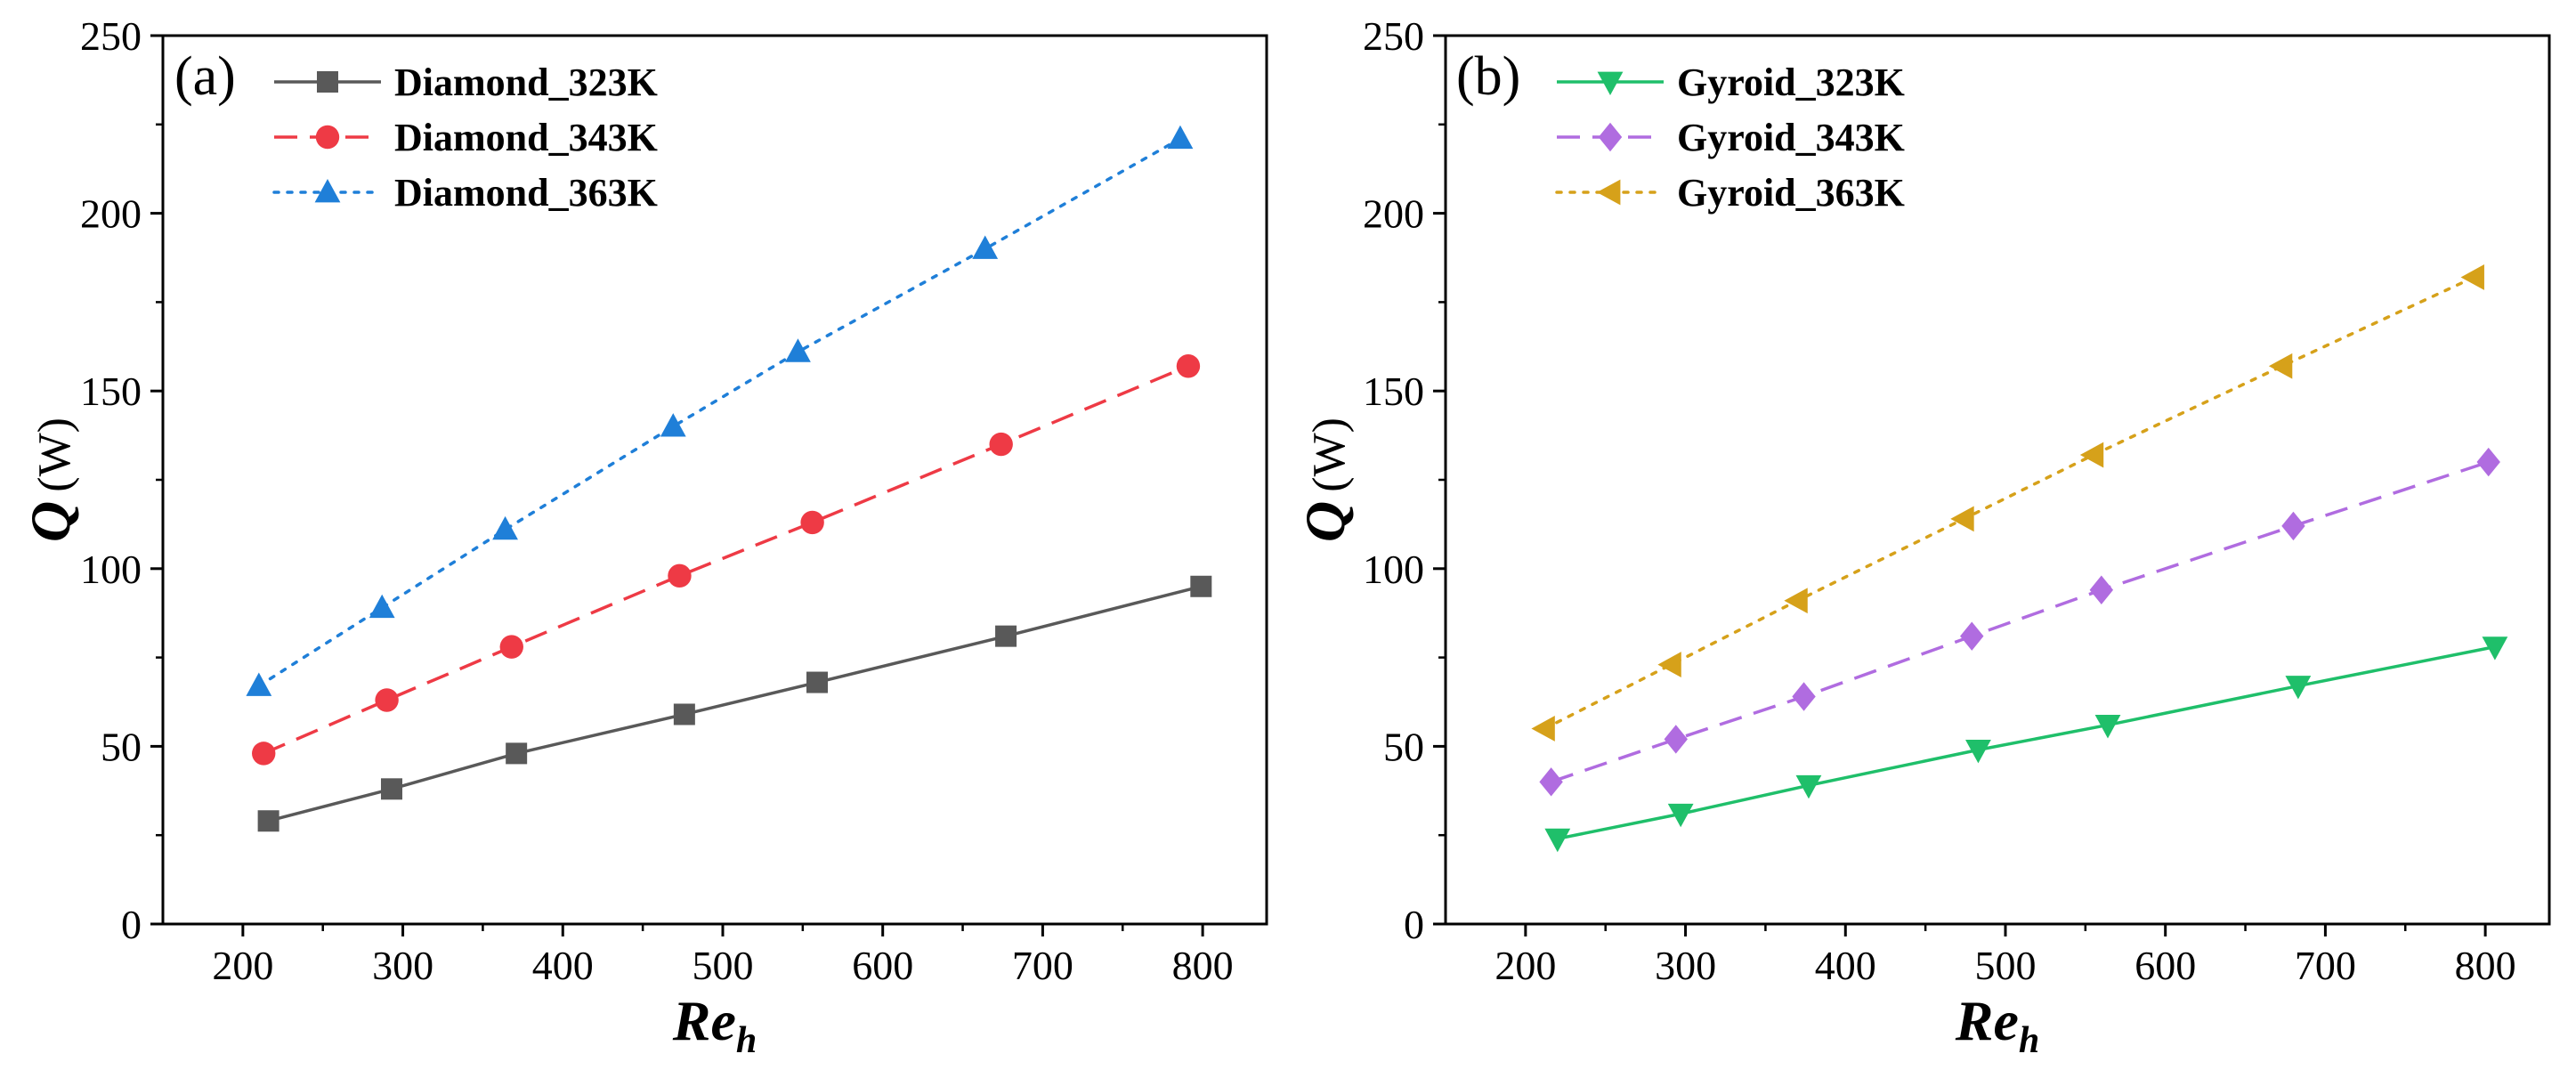  I want to click on panel-b-y-tick-label: 250, so click(1393, 36).